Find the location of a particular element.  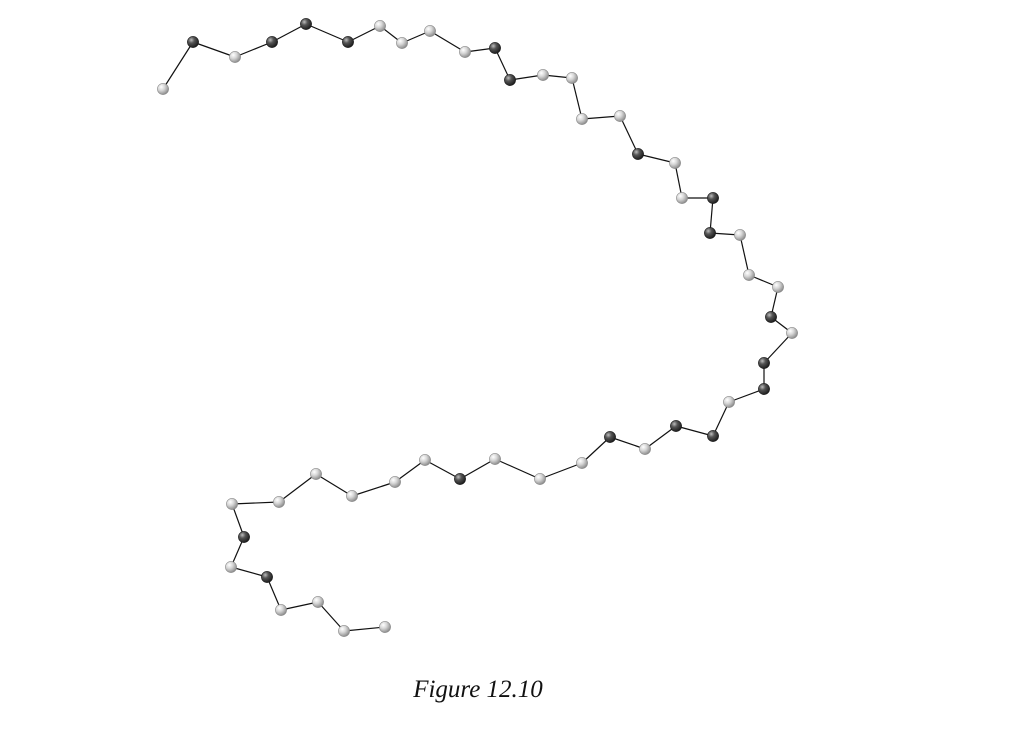

figure-caption: Figure 12.10 is located at coordinates (478, 689).